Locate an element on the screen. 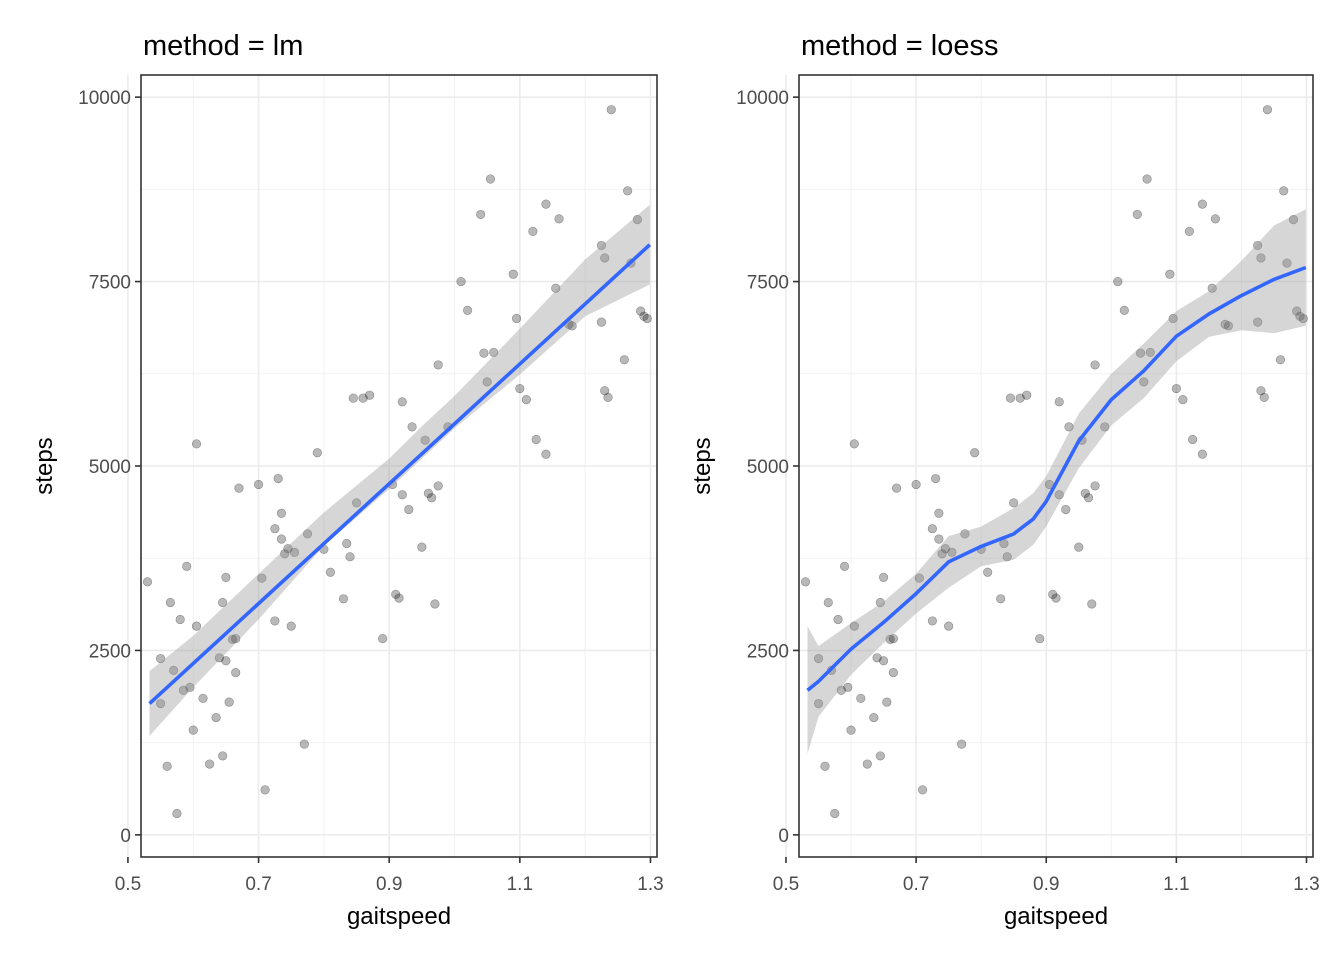 The width and height of the screenshot is (1344, 965). x-tick-label: 1.1 is located at coordinates (1176, 884).